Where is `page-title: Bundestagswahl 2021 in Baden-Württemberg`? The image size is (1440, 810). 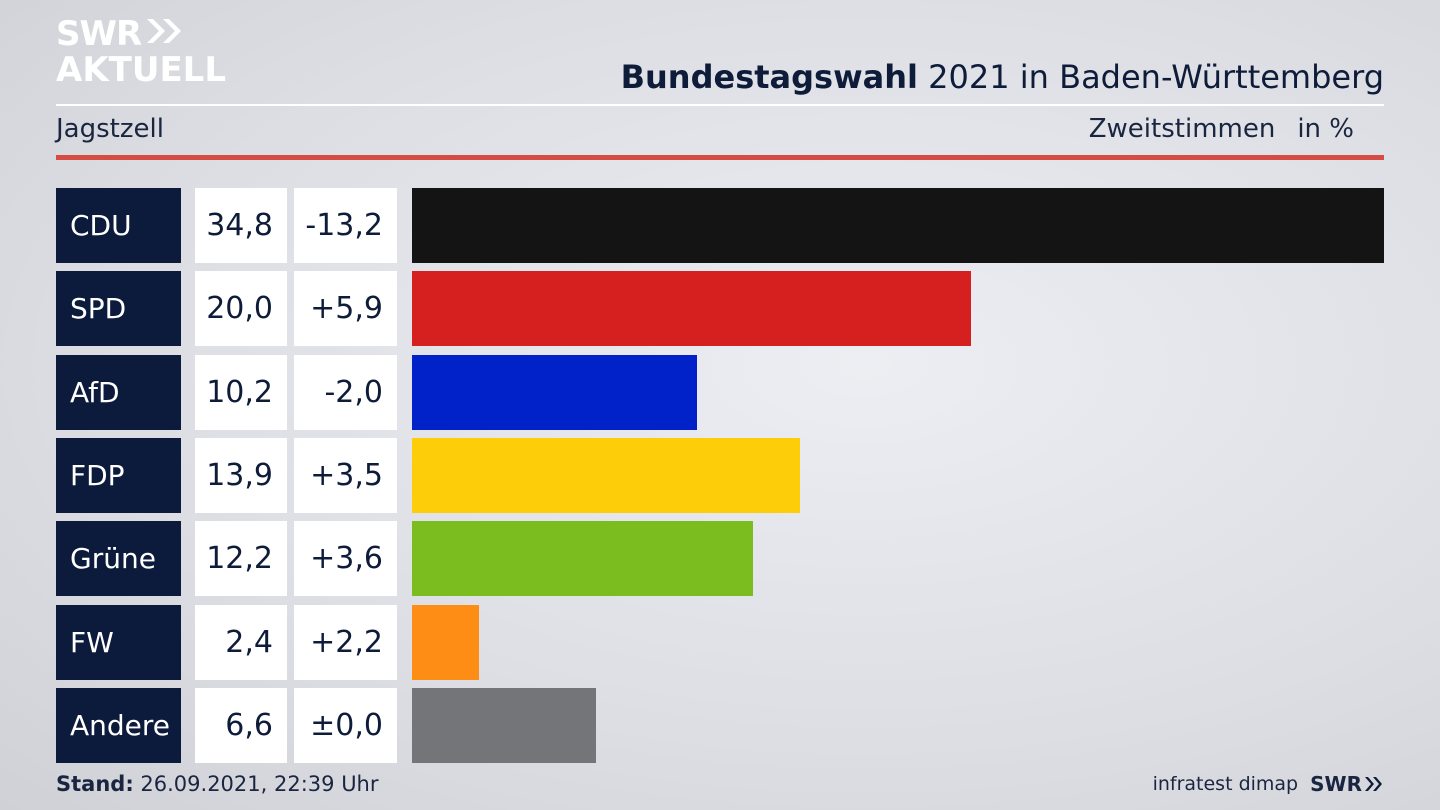
page-title: Bundestagswahl 2021 in Baden-Württemberg is located at coordinates (1002, 77).